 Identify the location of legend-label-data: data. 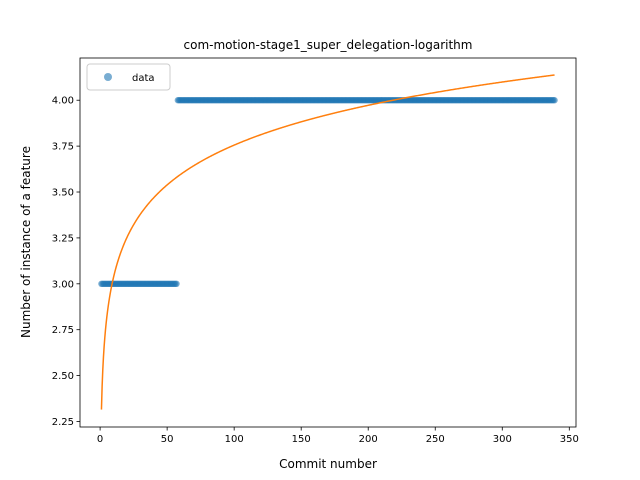
(143, 78).